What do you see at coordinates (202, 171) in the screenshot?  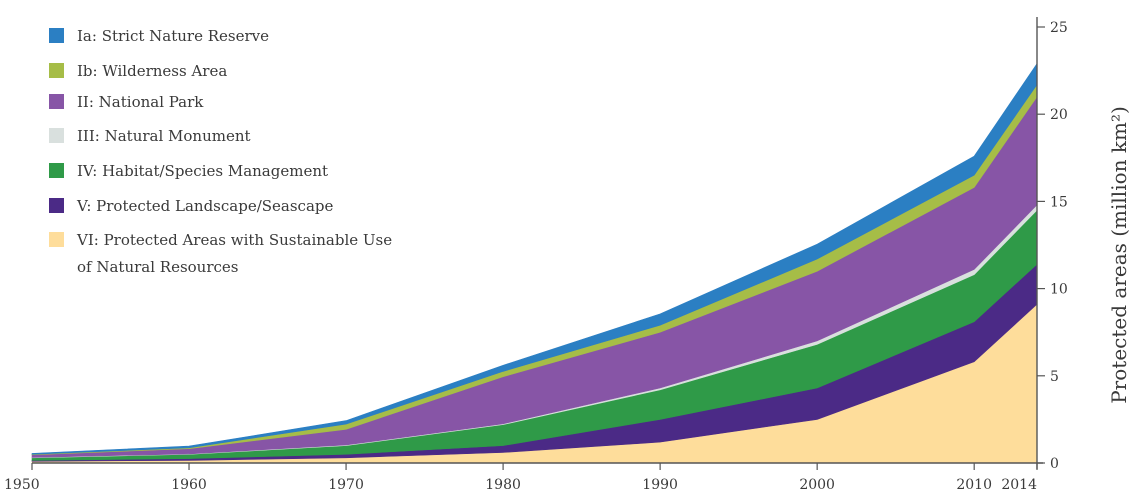 I see `legend-label: IV: Habitat/Species Management` at bounding box center [202, 171].